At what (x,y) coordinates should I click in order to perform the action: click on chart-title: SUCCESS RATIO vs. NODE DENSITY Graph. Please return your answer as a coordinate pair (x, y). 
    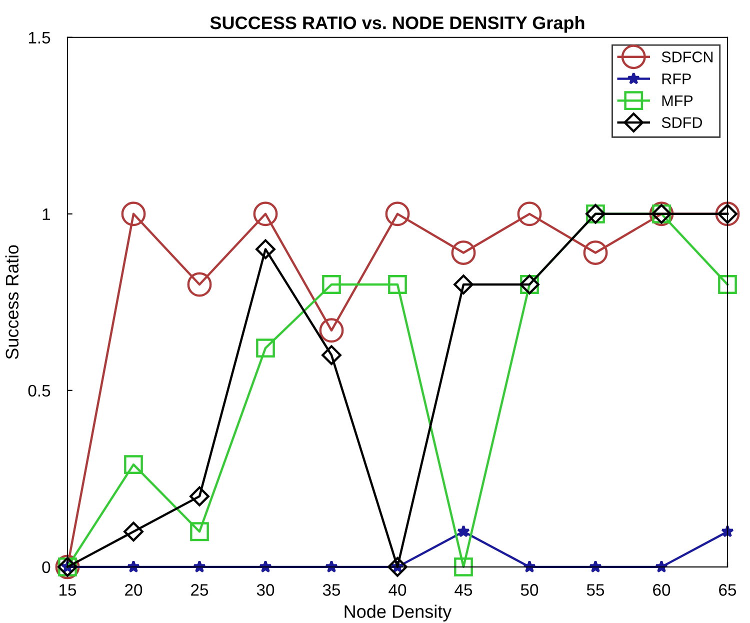
    Looking at the image, I should click on (397, 24).